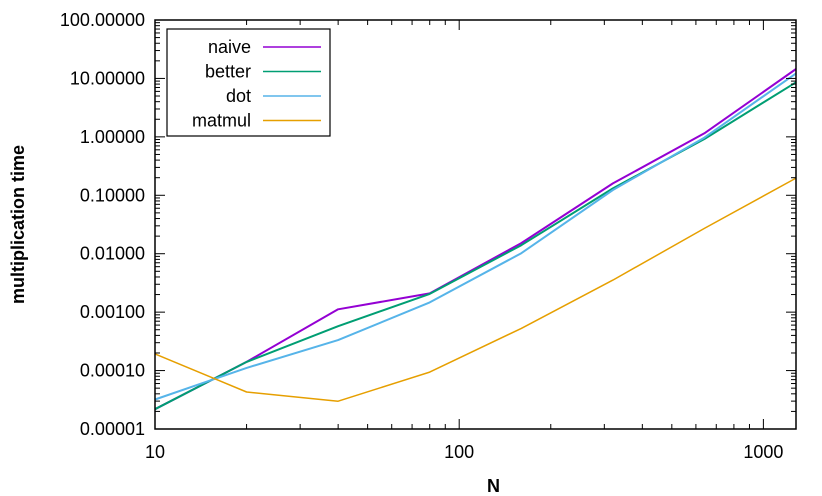 The width and height of the screenshot is (822, 496). Describe the element at coordinates (18, 224) in the screenshot. I see `y-axis-title: multiplication time` at that location.